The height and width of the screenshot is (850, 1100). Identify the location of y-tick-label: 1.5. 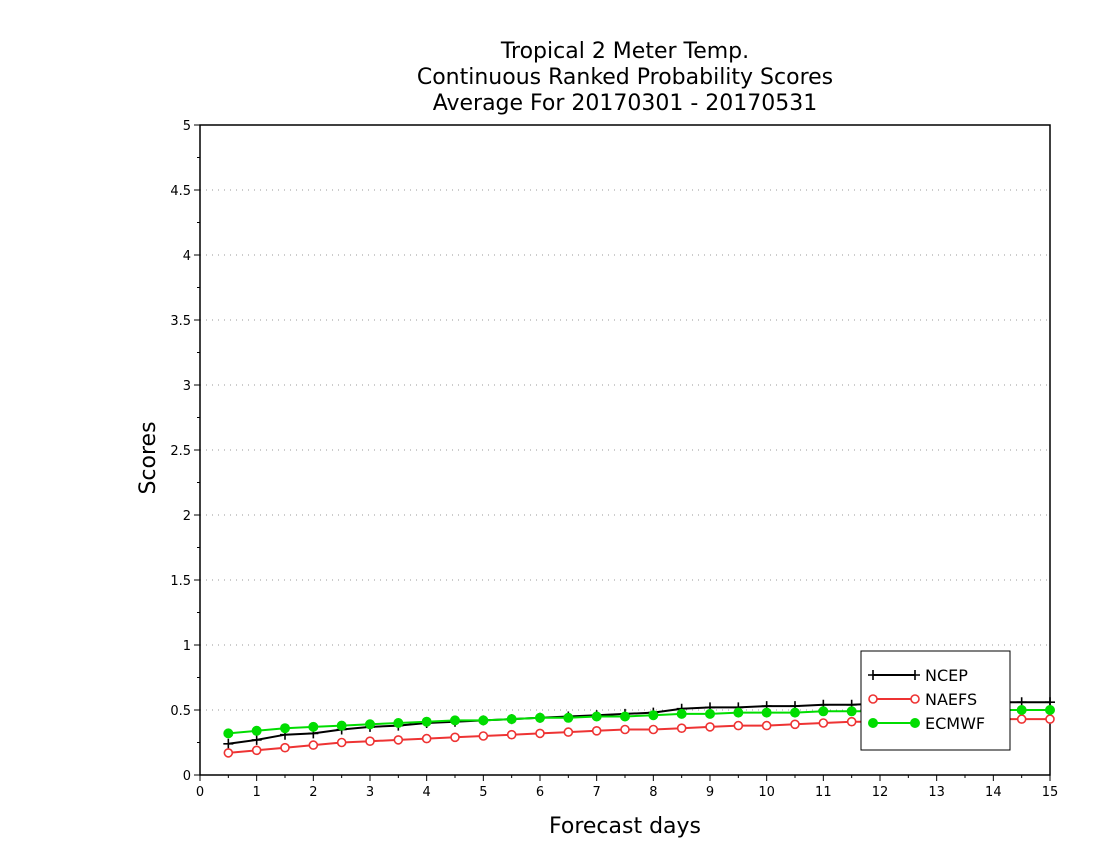
(180, 581).